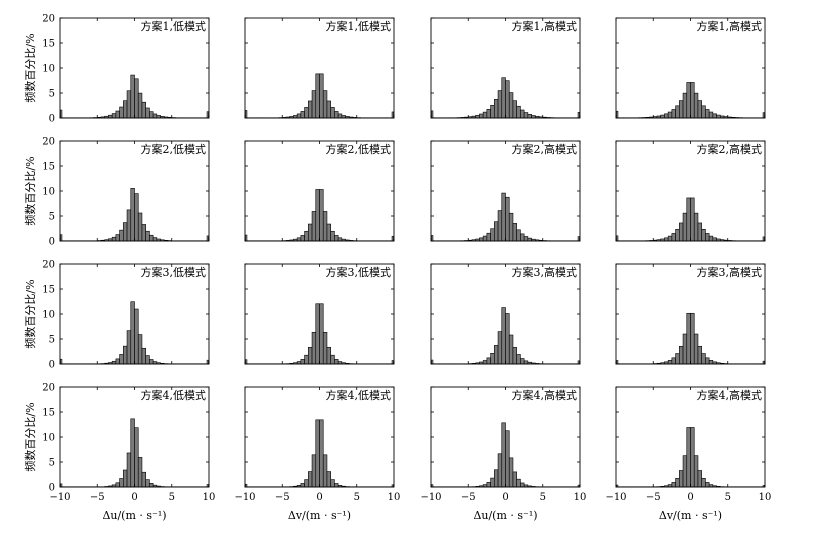 This screenshot has height=538, width=822. Describe the element at coordinates (174, 26) in the screenshot. I see `panel-label: 方案1,低模式` at that location.